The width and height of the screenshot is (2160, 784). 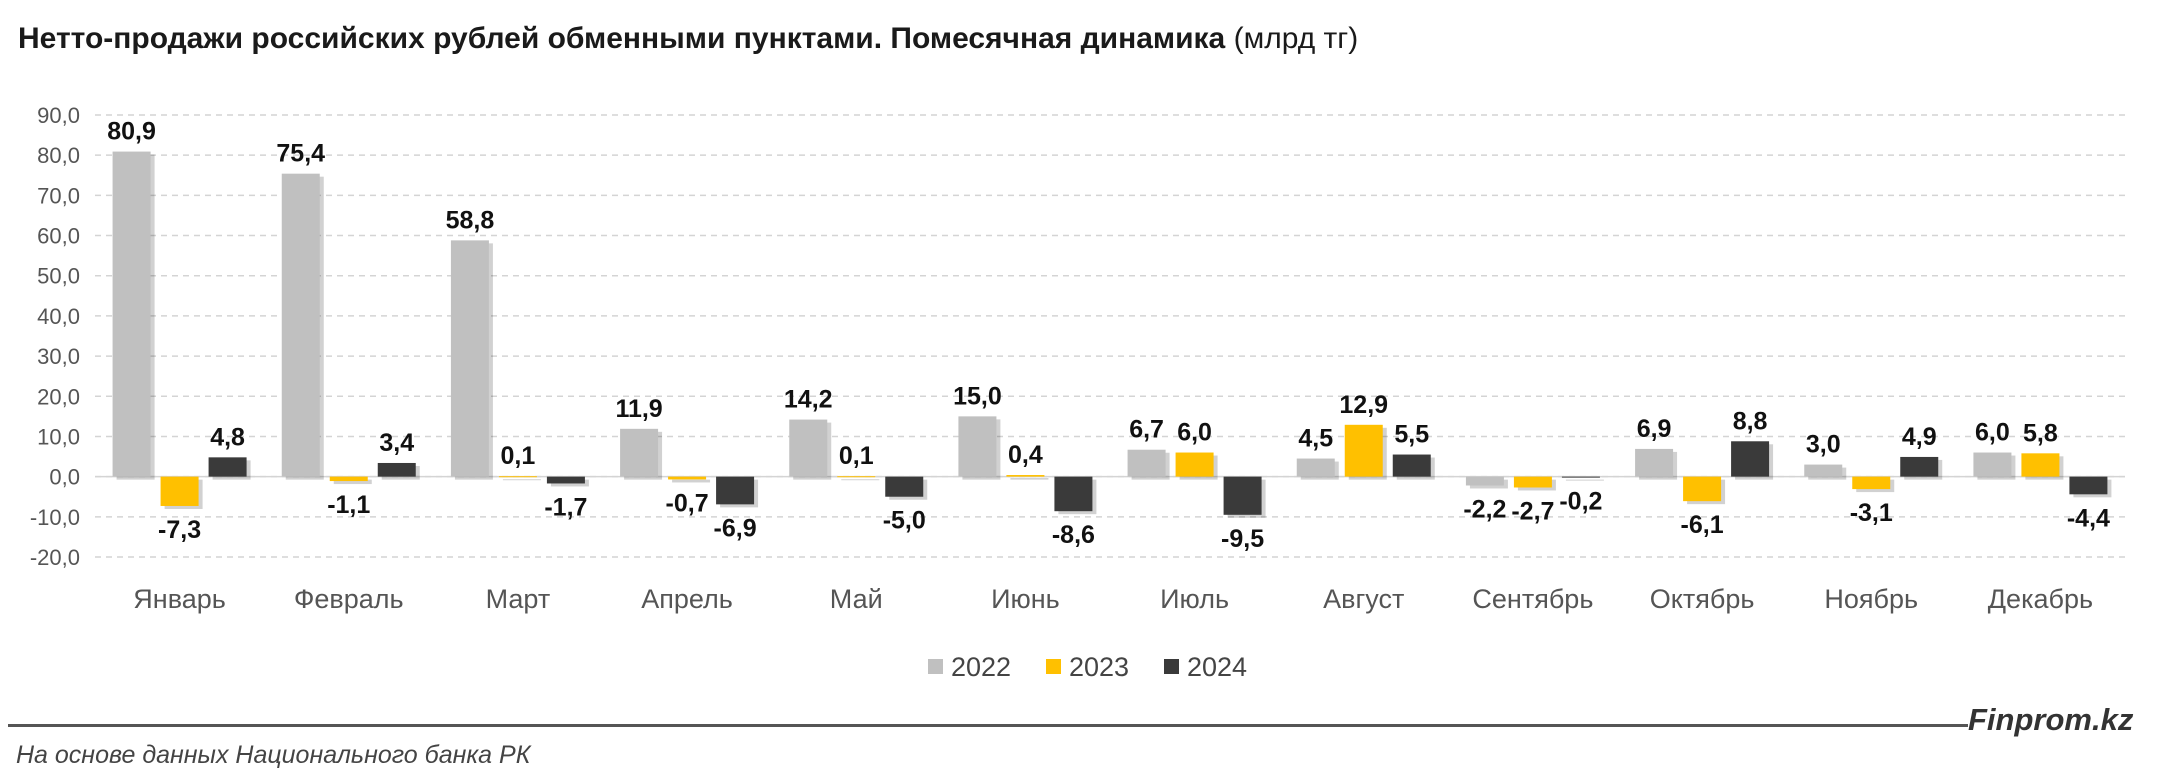 I want to click on x-category-label: Май, so click(x=856, y=599).